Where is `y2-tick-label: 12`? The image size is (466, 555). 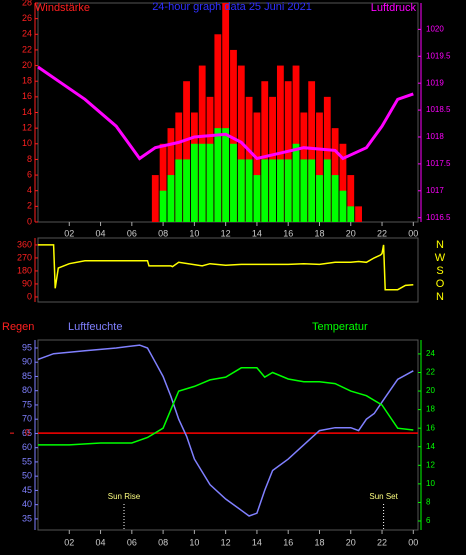 y2-tick-label: 12 is located at coordinates (430, 464).